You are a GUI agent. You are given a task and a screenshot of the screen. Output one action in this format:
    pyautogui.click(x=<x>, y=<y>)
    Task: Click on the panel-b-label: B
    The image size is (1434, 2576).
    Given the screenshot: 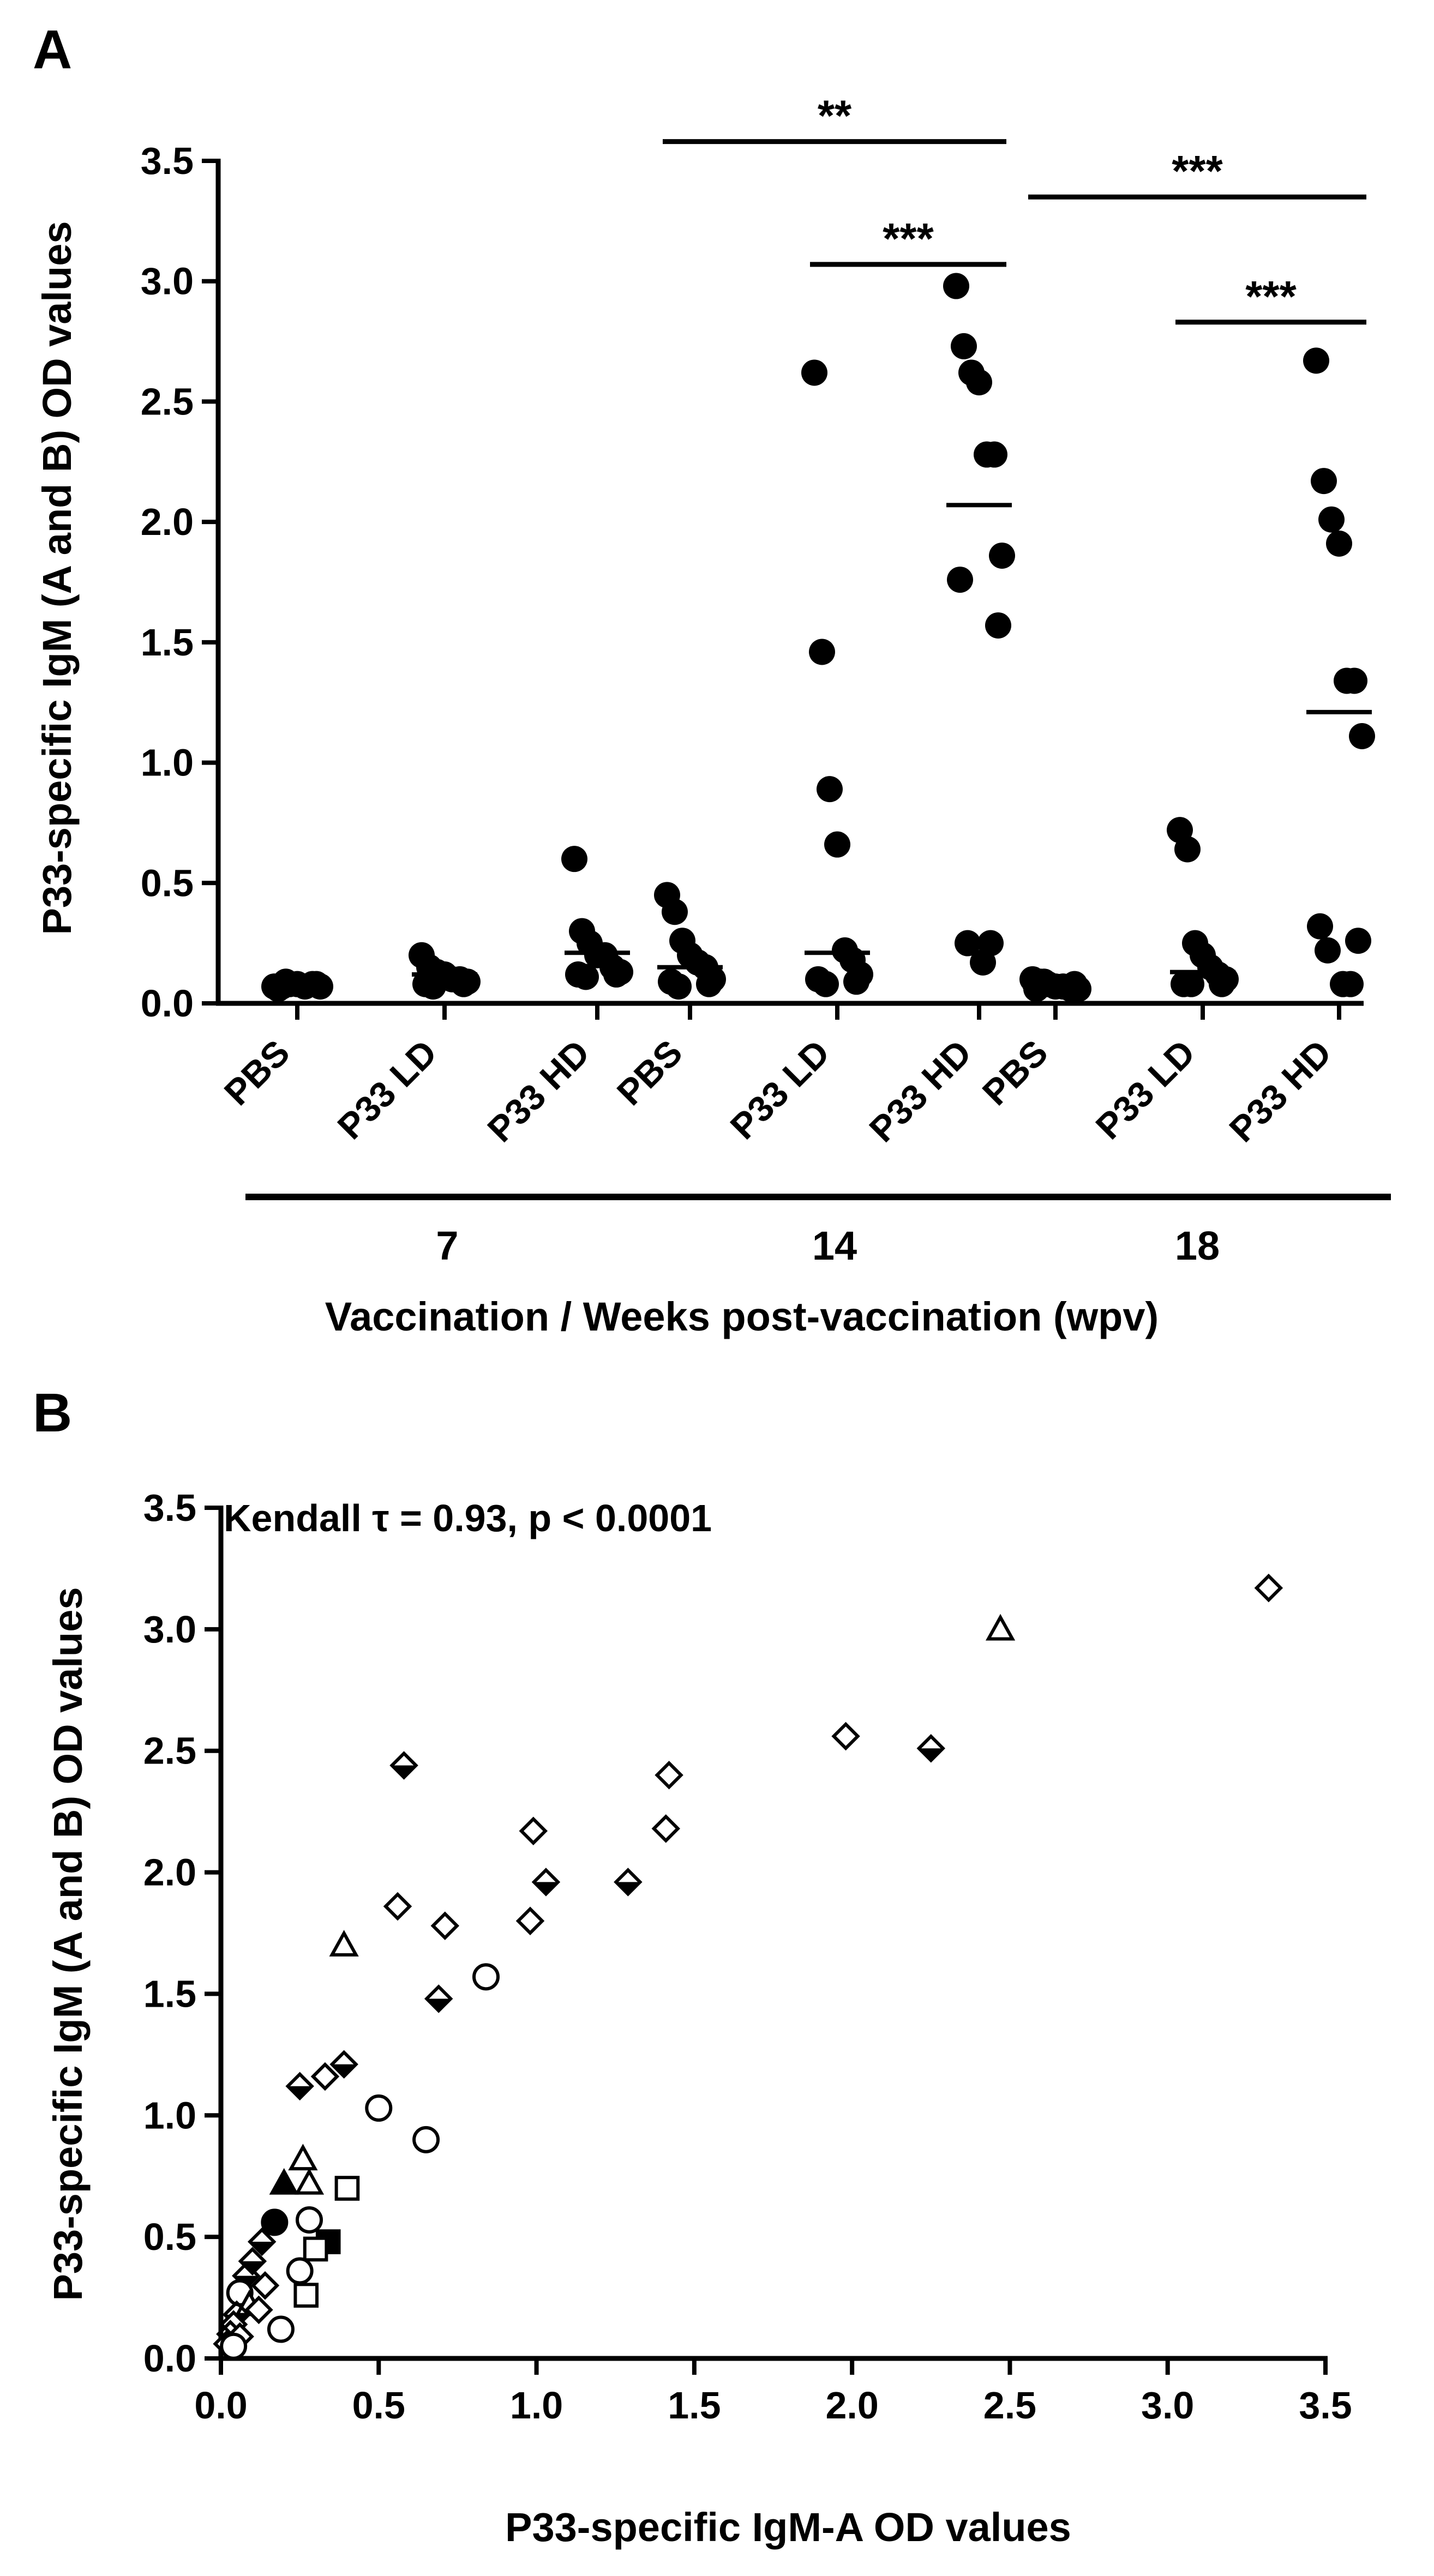 What is the action you would take?
    pyautogui.click(x=52, y=1412)
    